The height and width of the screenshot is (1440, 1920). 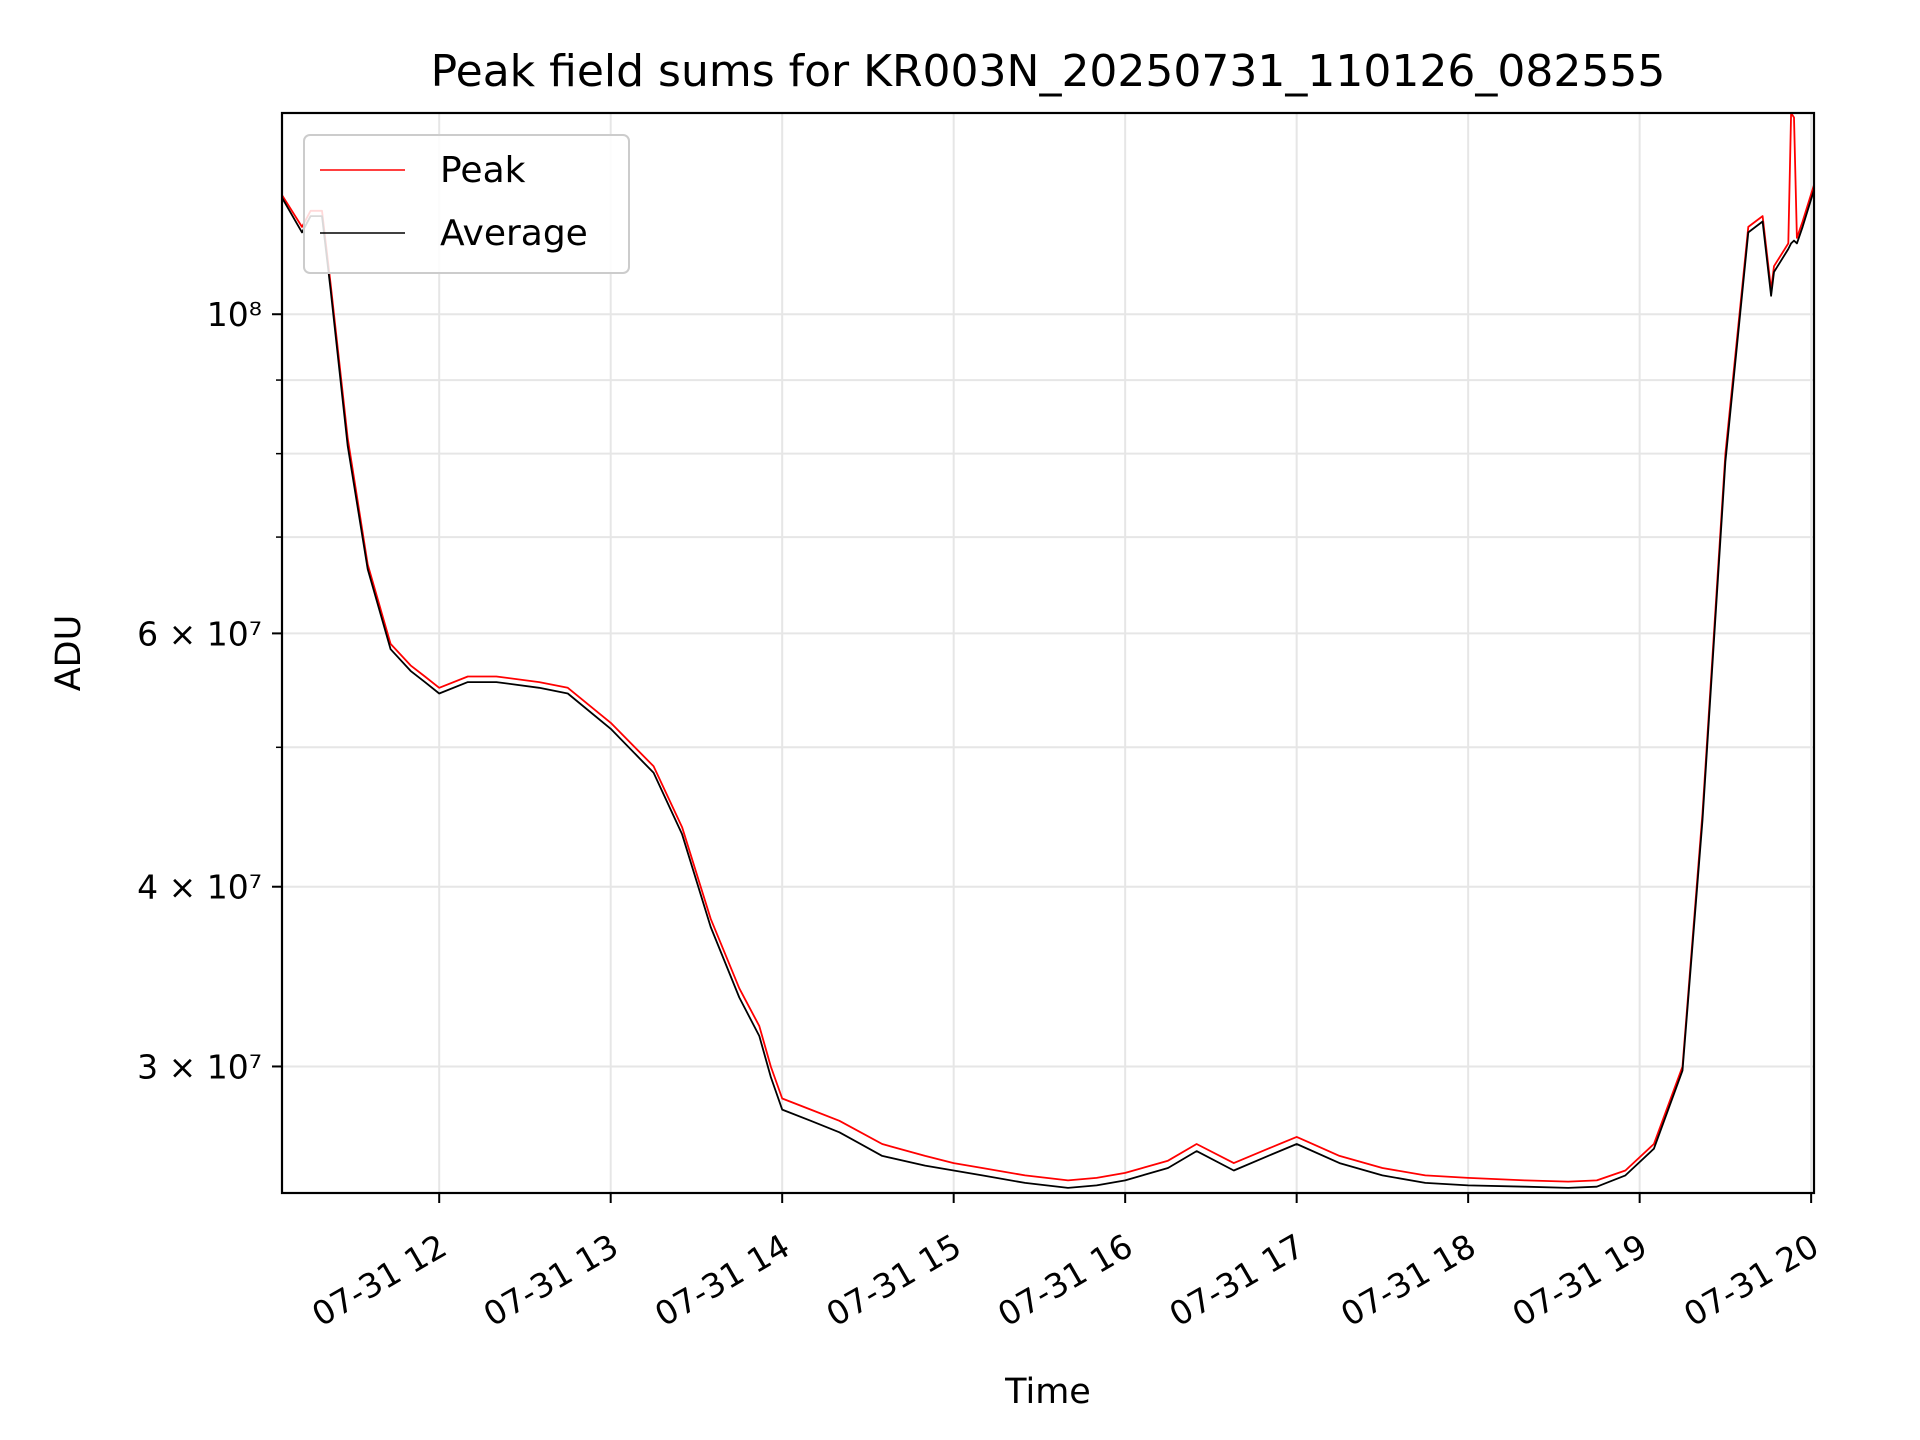 What do you see at coordinates (199, 1066) in the screenshot?
I see `y-tick-label: 3 × 10⁷` at bounding box center [199, 1066].